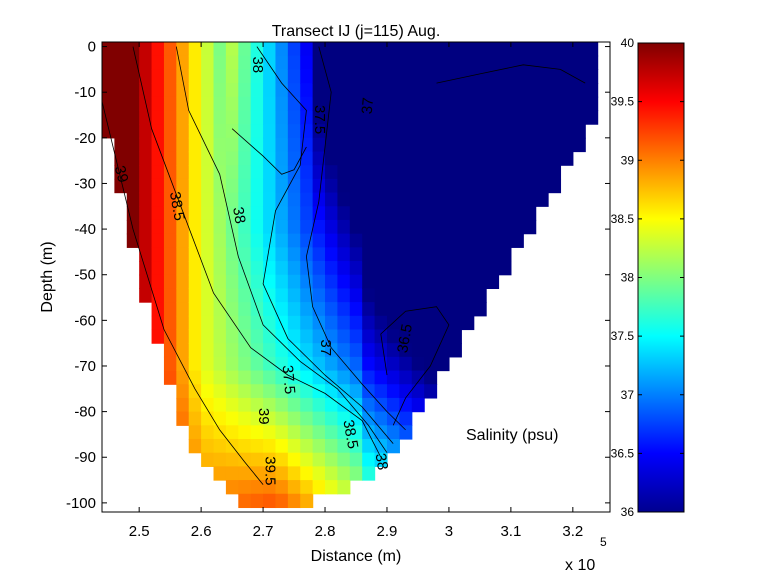  Describe the element at coordinates (449, 531) in the screenshot. I see `x-tick-label: 3` at that location.